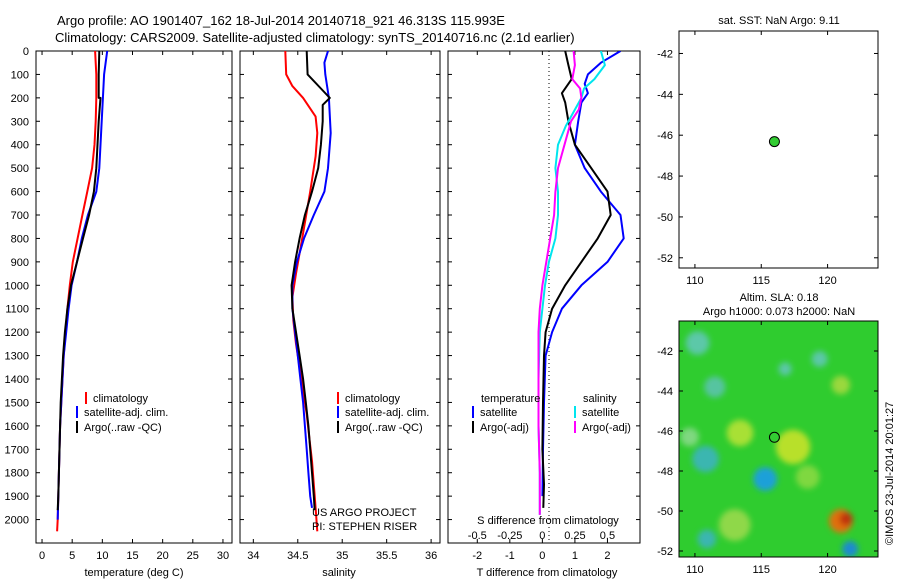  I want to click on x-tick-label: 30, so click(223, 556).